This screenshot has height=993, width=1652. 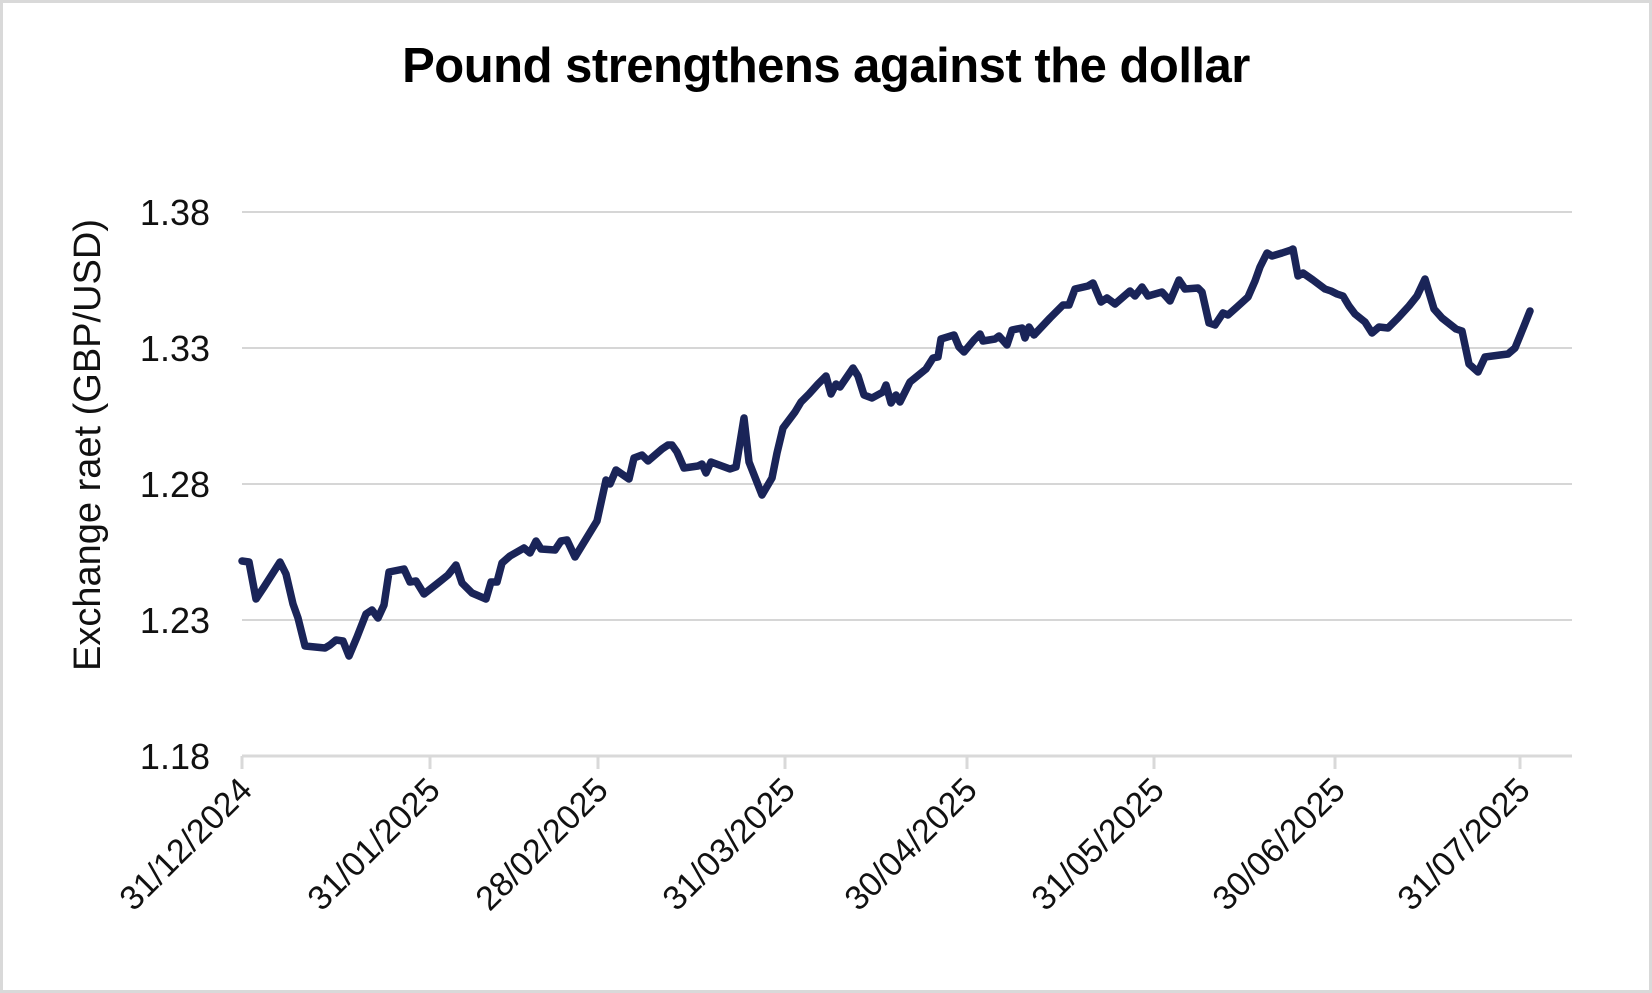 What do you see at coordinates (175, 212) in the screenshot?
I see `y-tick-label: 1.38` at bounding box center [175, 212].